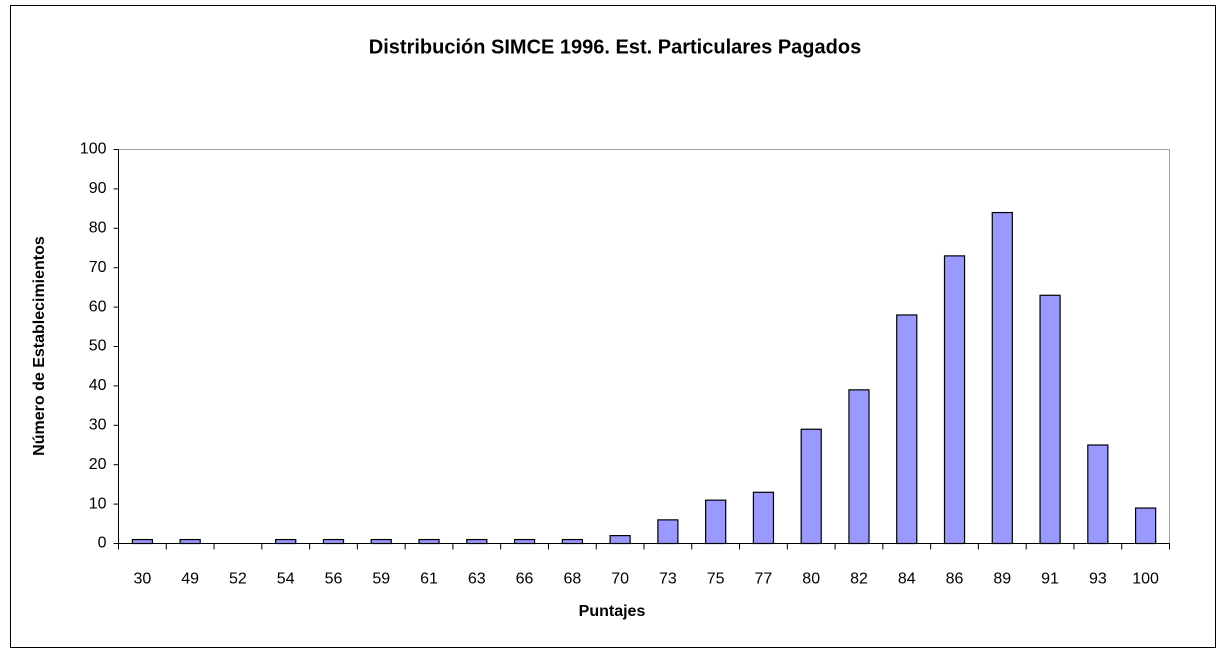 The height and width of the screenshot is (654, 1221). What do you see at coordinates (907, 579) in the screenshot?
I see `x-tick-label: 84` at bounding box center [907, 579].